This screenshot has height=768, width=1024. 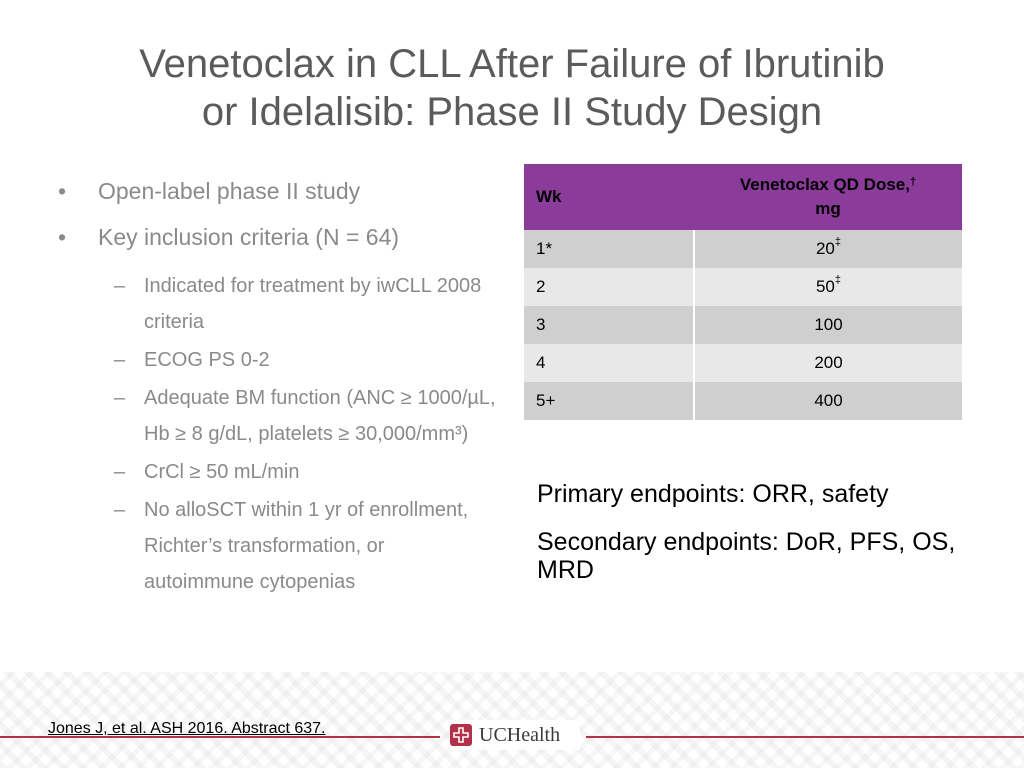 I want to click on dose-value: 200, so click(x=828, y=362).